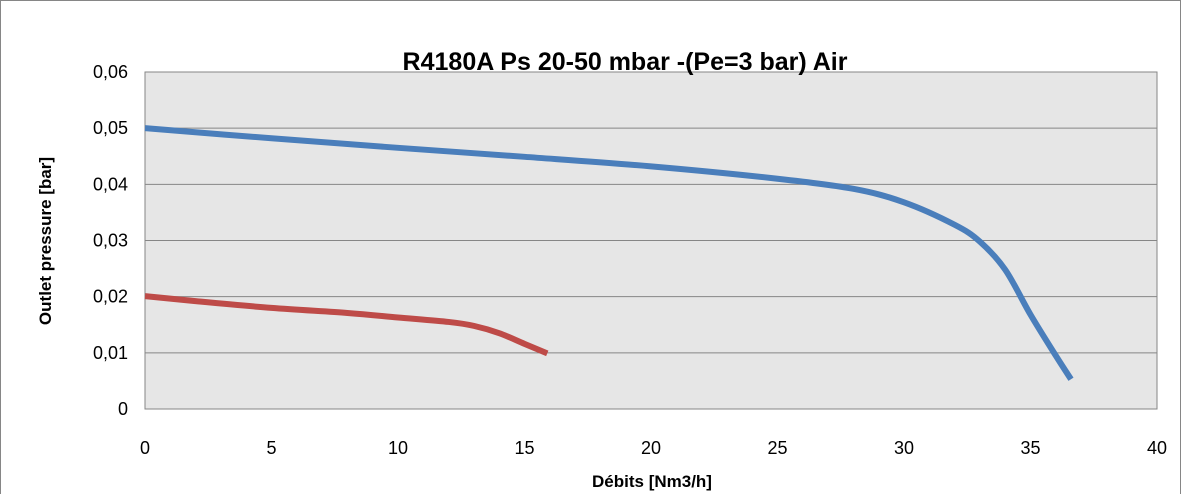 The image size is (1182, 499). What do you see at coordinates (1157, 448) in the screenshot?
I see `x-tick-label: 40` at bounding box center [1157, 448].